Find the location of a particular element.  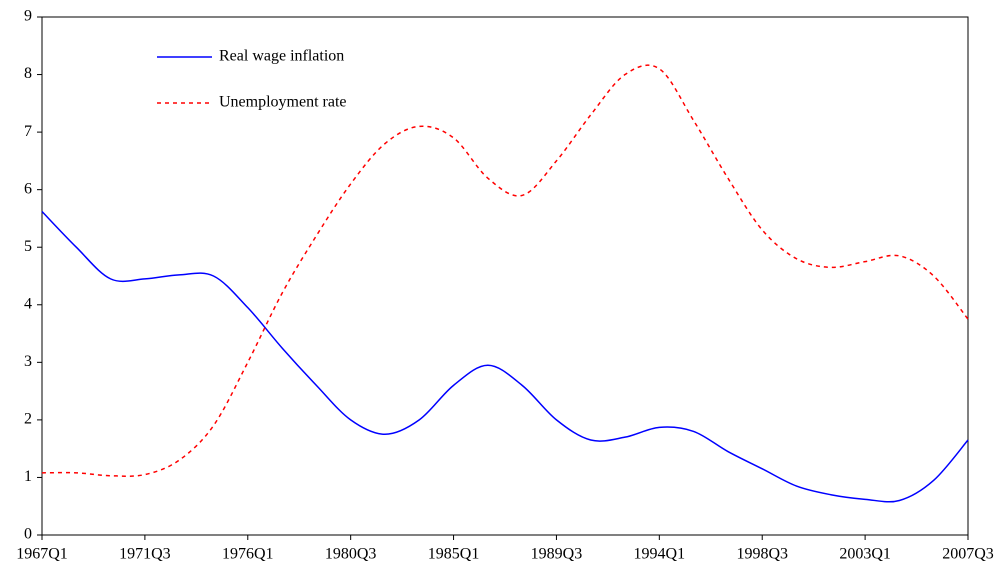

x-tick-label: 1976Q1 is located at coordinates (248, 554).